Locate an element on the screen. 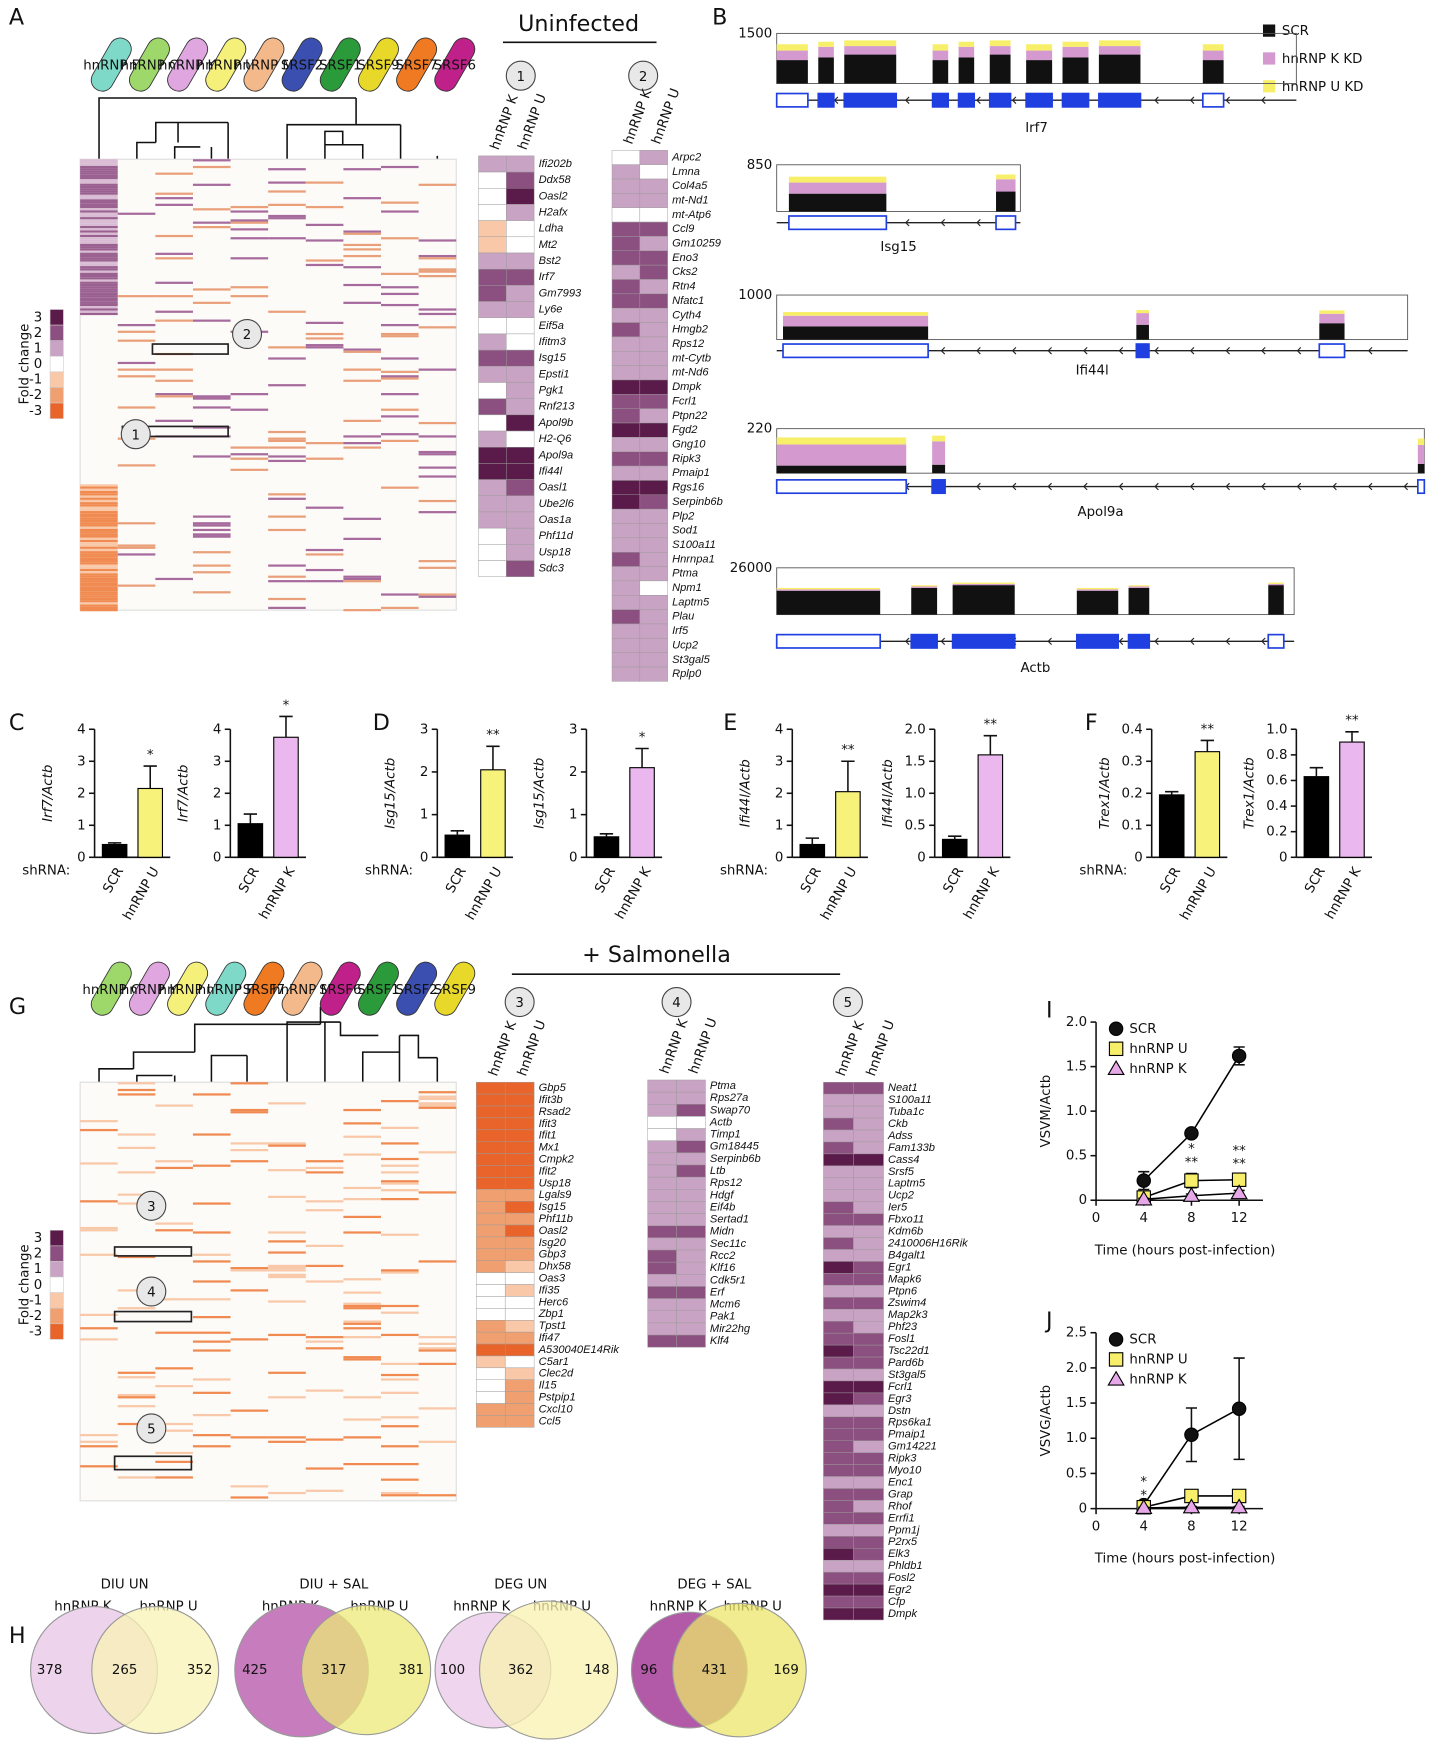 This screenshot has height=1748, width=1431. y-tick-label: 2.0 is located at coordinates (1076, 1022).